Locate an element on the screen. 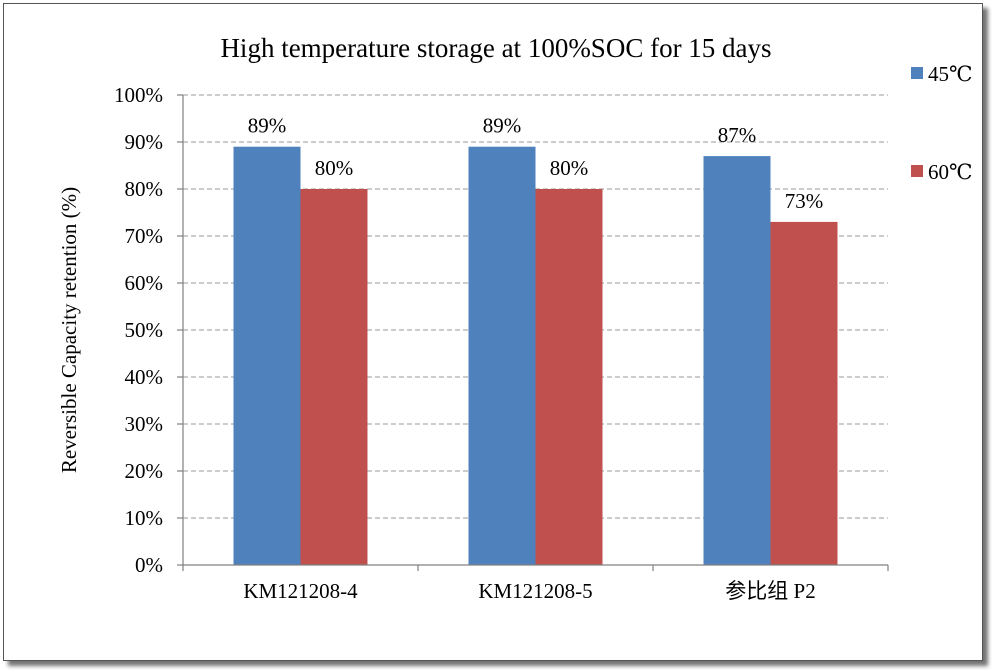 This screenshot has width=992, height=671. y-tick-label: 80% is located at coordinates (144, 189).